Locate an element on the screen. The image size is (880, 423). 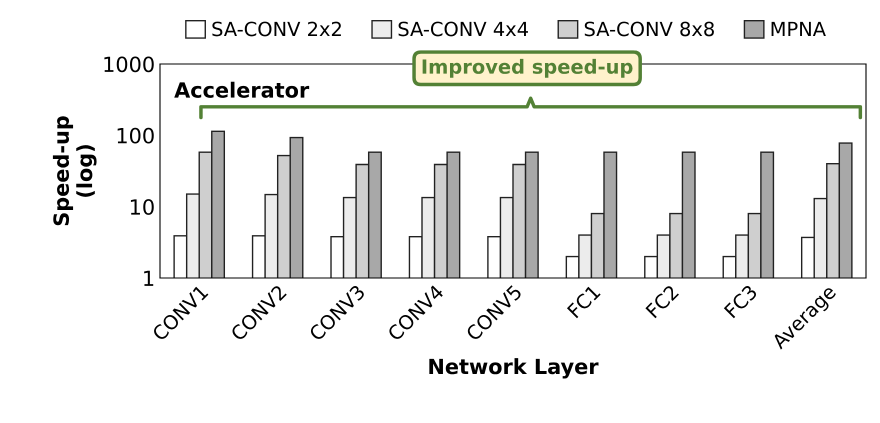
x-axis-title: Network Layer is located at coordinates (514, 368).